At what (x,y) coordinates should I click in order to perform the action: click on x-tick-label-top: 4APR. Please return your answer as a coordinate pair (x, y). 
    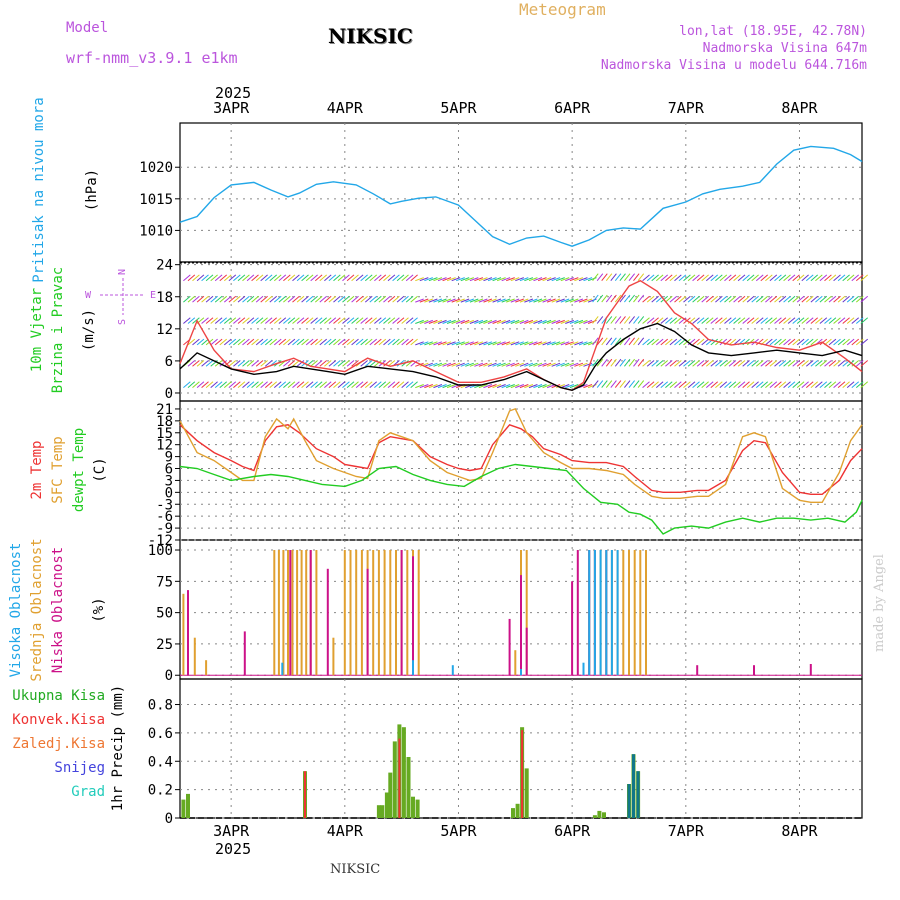
    Looking at the image, I should click on (345, 108).